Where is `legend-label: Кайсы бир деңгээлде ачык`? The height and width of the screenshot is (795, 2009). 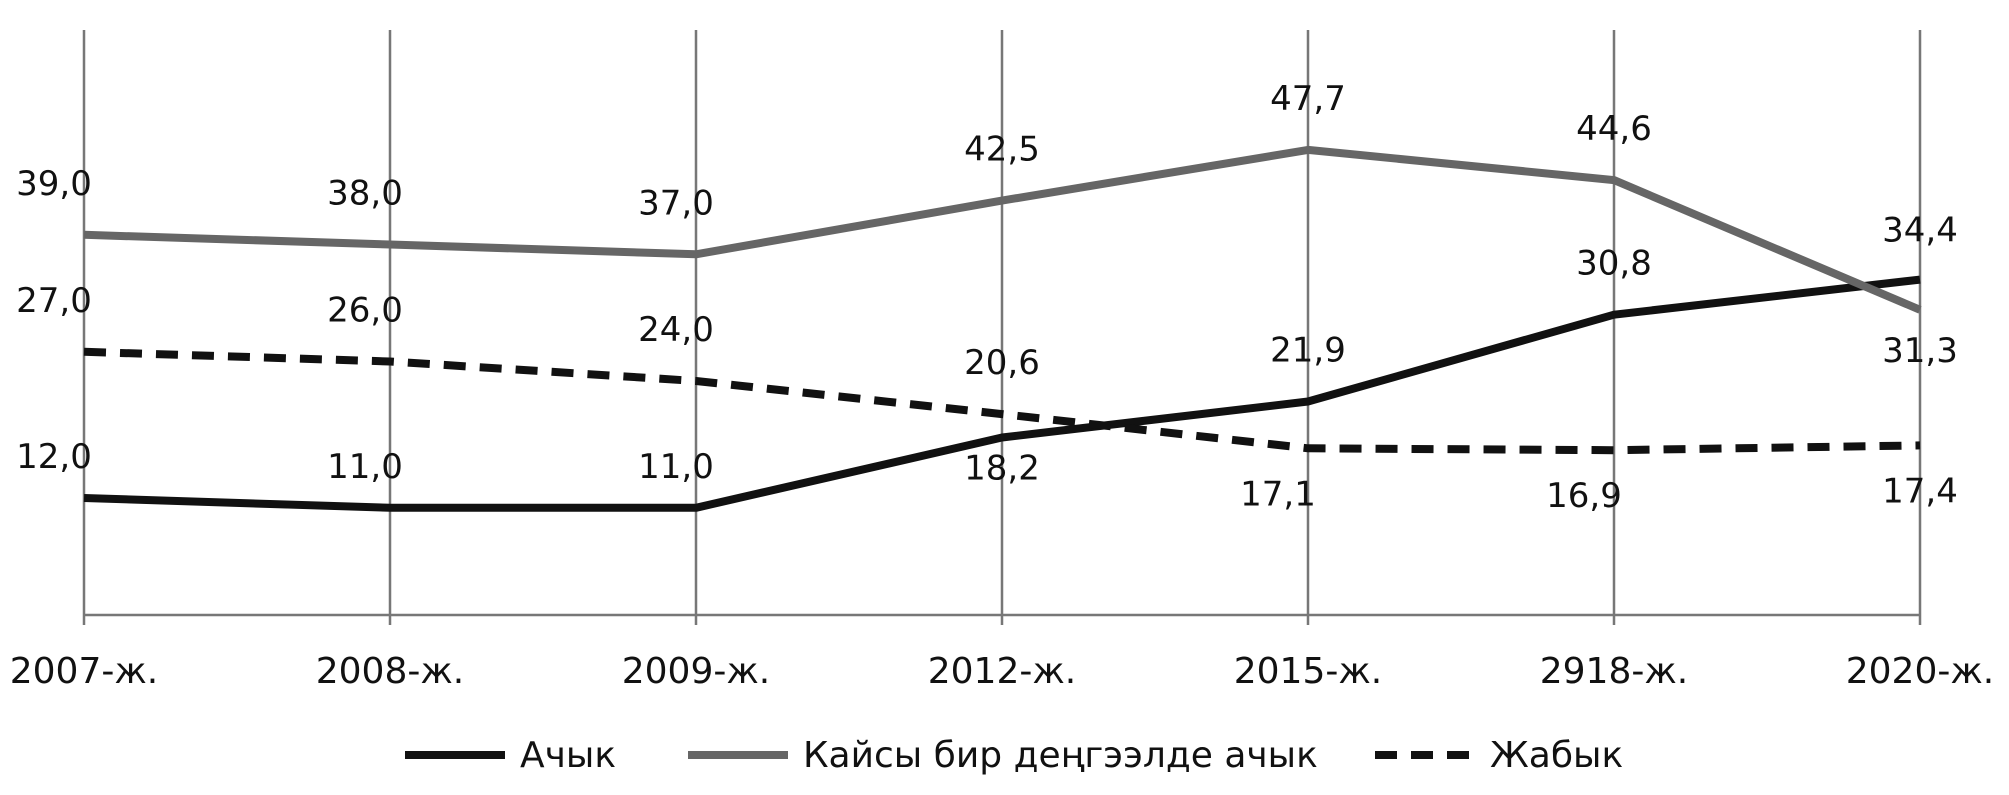 legend-label: Кайсы бир деңгээлде ачык is located at coordinates (1060, 755).